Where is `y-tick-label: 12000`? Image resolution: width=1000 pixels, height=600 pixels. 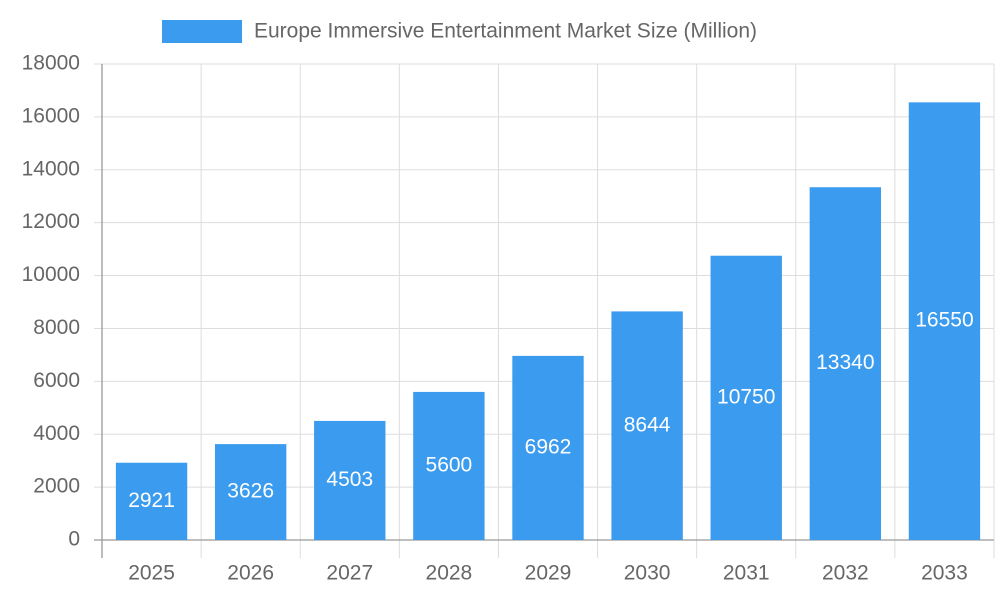 y-tick-label: 12000 is located at coordinates (51, 221).